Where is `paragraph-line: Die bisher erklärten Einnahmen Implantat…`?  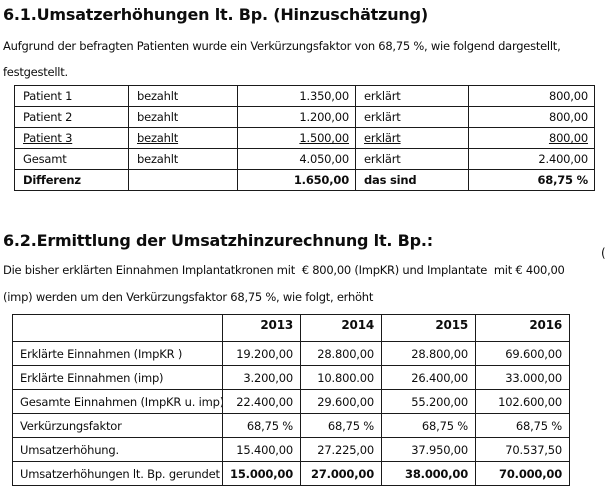
paragraph-line: Die bisher erklärten Einnahmen Implantat… is located at coordinates (284, 270).